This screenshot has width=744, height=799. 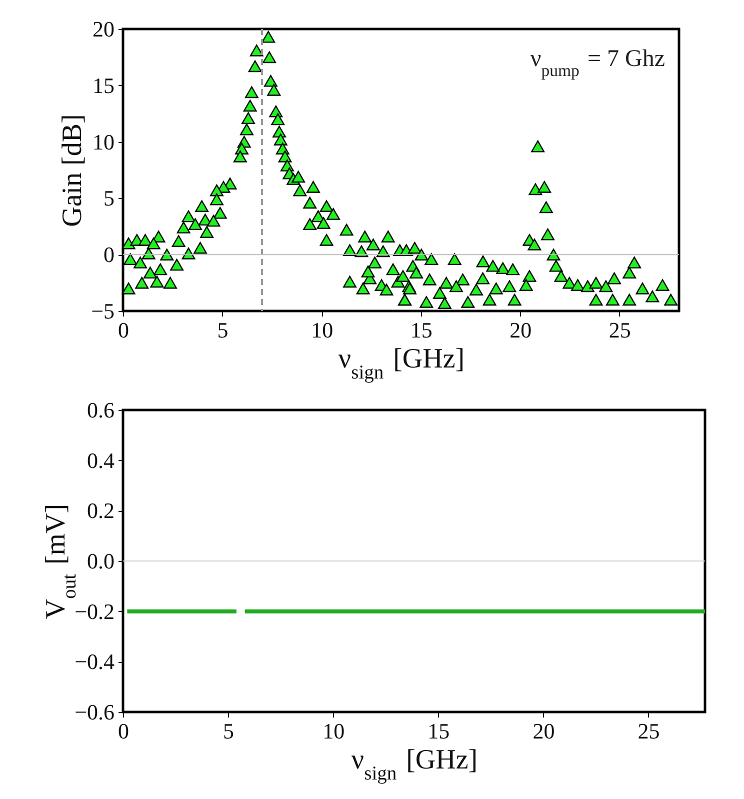 I want to click on y-tick-label: 0.6, so click(x=100, y=410).